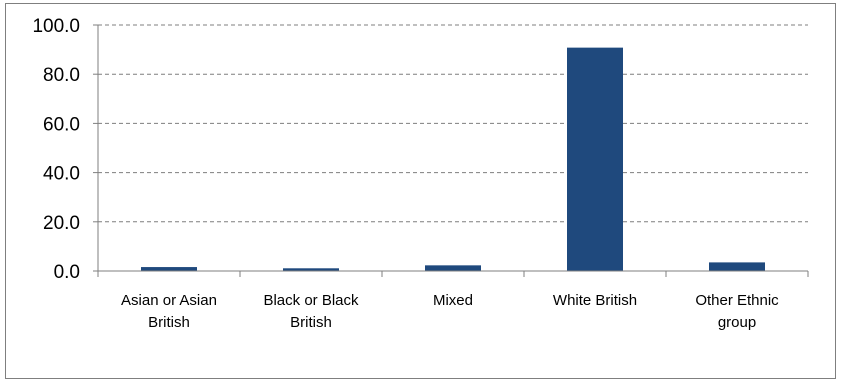 This screenshot has height=386, width=845. Describe the element at coordinates (453, 300) in the screenshot. I see `x-tick-label: Mixed` at that location.